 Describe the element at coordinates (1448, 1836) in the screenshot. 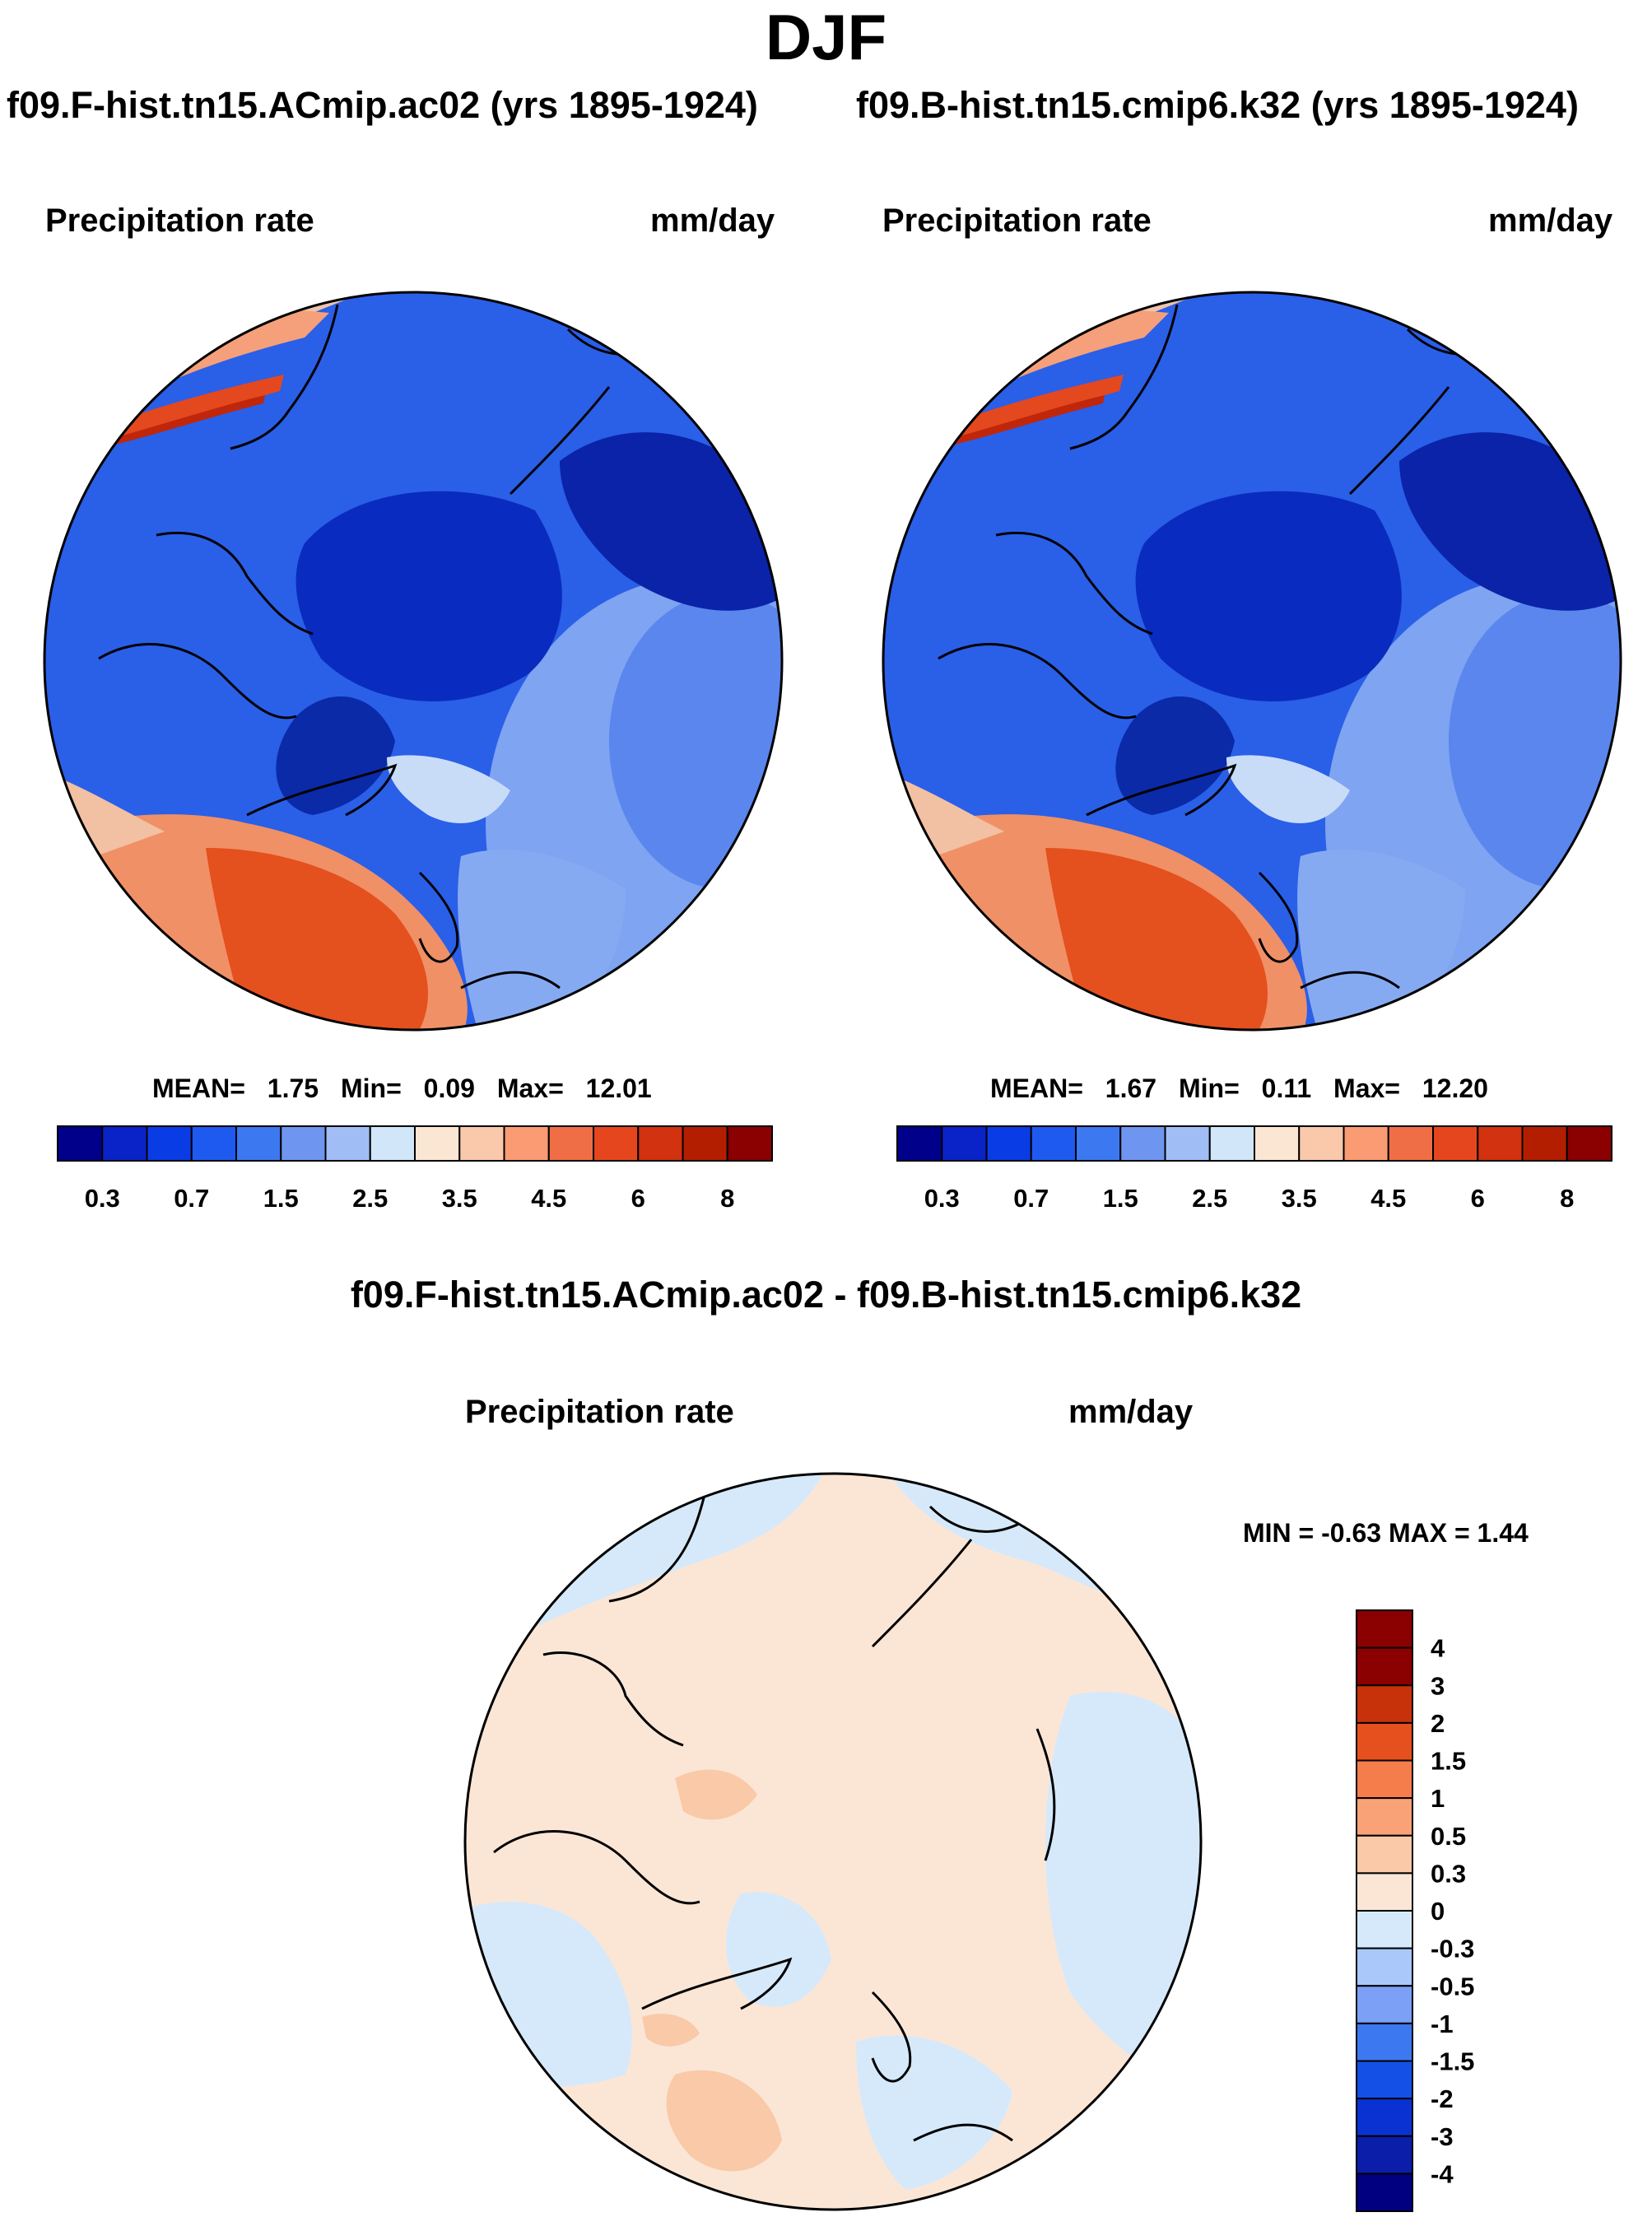

I see `difference-colorbar-tick-label: 0.5` at that location.